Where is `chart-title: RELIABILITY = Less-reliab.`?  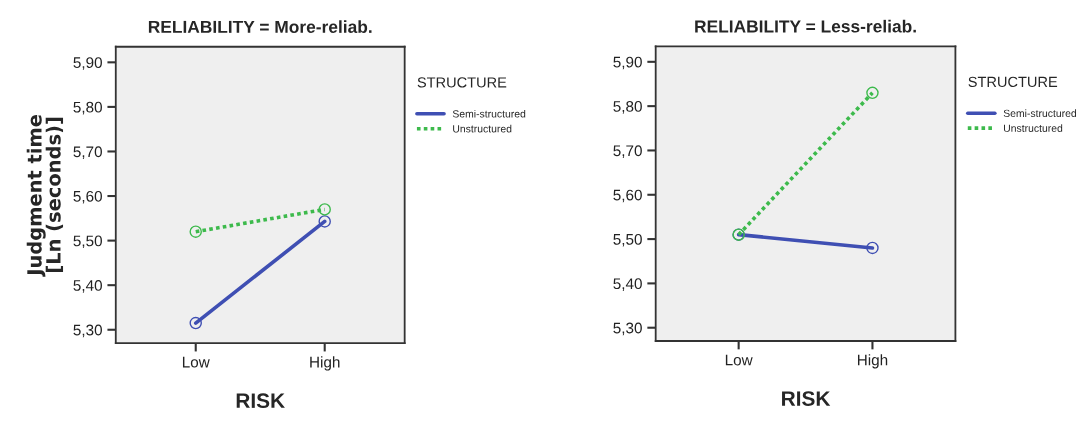
chart-title: RELIABILITY = Less-reliab. is located at coordinates (805, 26).